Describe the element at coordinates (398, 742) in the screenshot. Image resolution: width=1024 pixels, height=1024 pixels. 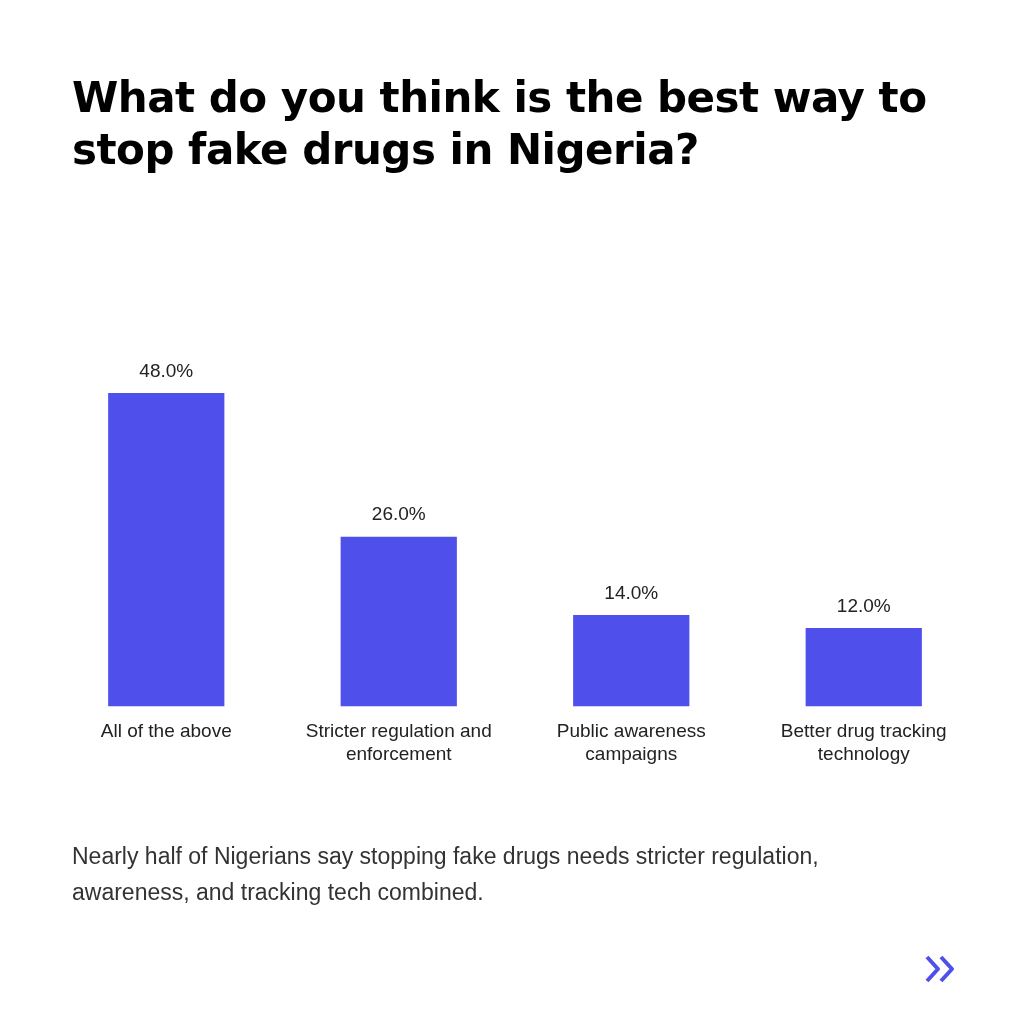
I see `x-tick-label: Stricter regulation and enforcement` at that location.